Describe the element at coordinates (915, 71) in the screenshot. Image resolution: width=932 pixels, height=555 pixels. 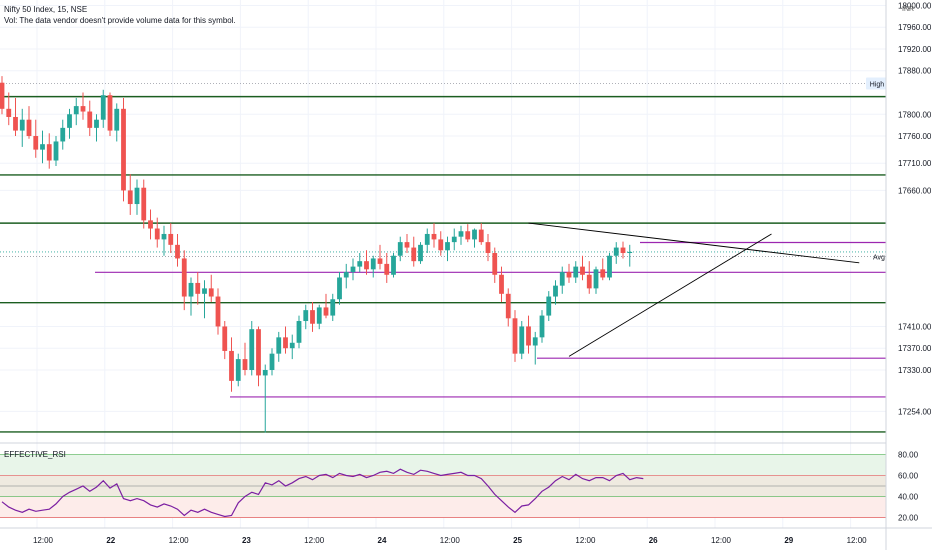
I see `price-tick-label: 17880.00` at that location.